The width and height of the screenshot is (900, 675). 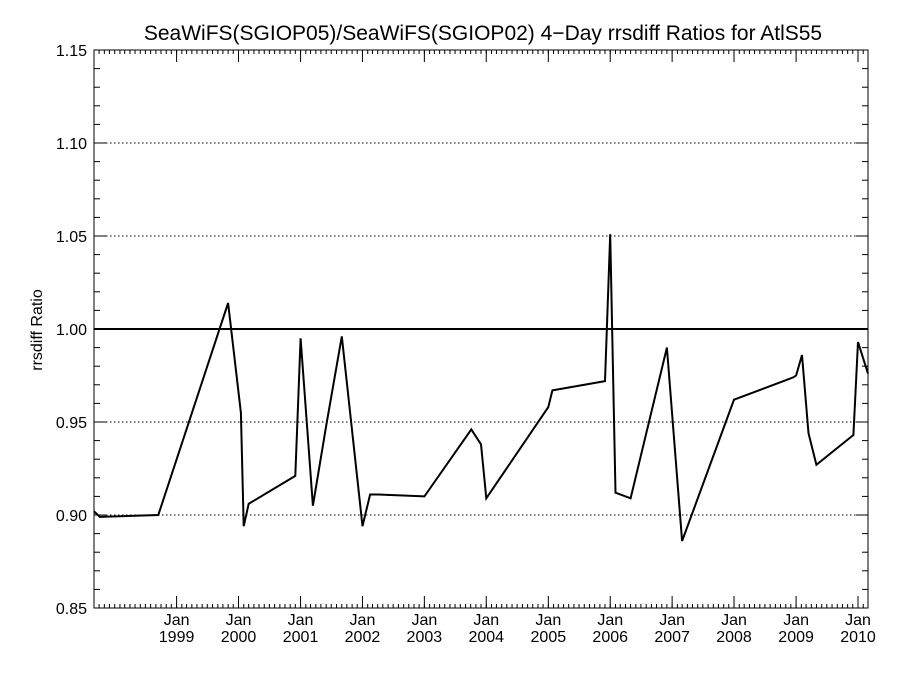 What do you see at coordinates (610, 637) in the screenshot?
I see `x-tick-label-year: 2006` at bounding box center [610, 637].